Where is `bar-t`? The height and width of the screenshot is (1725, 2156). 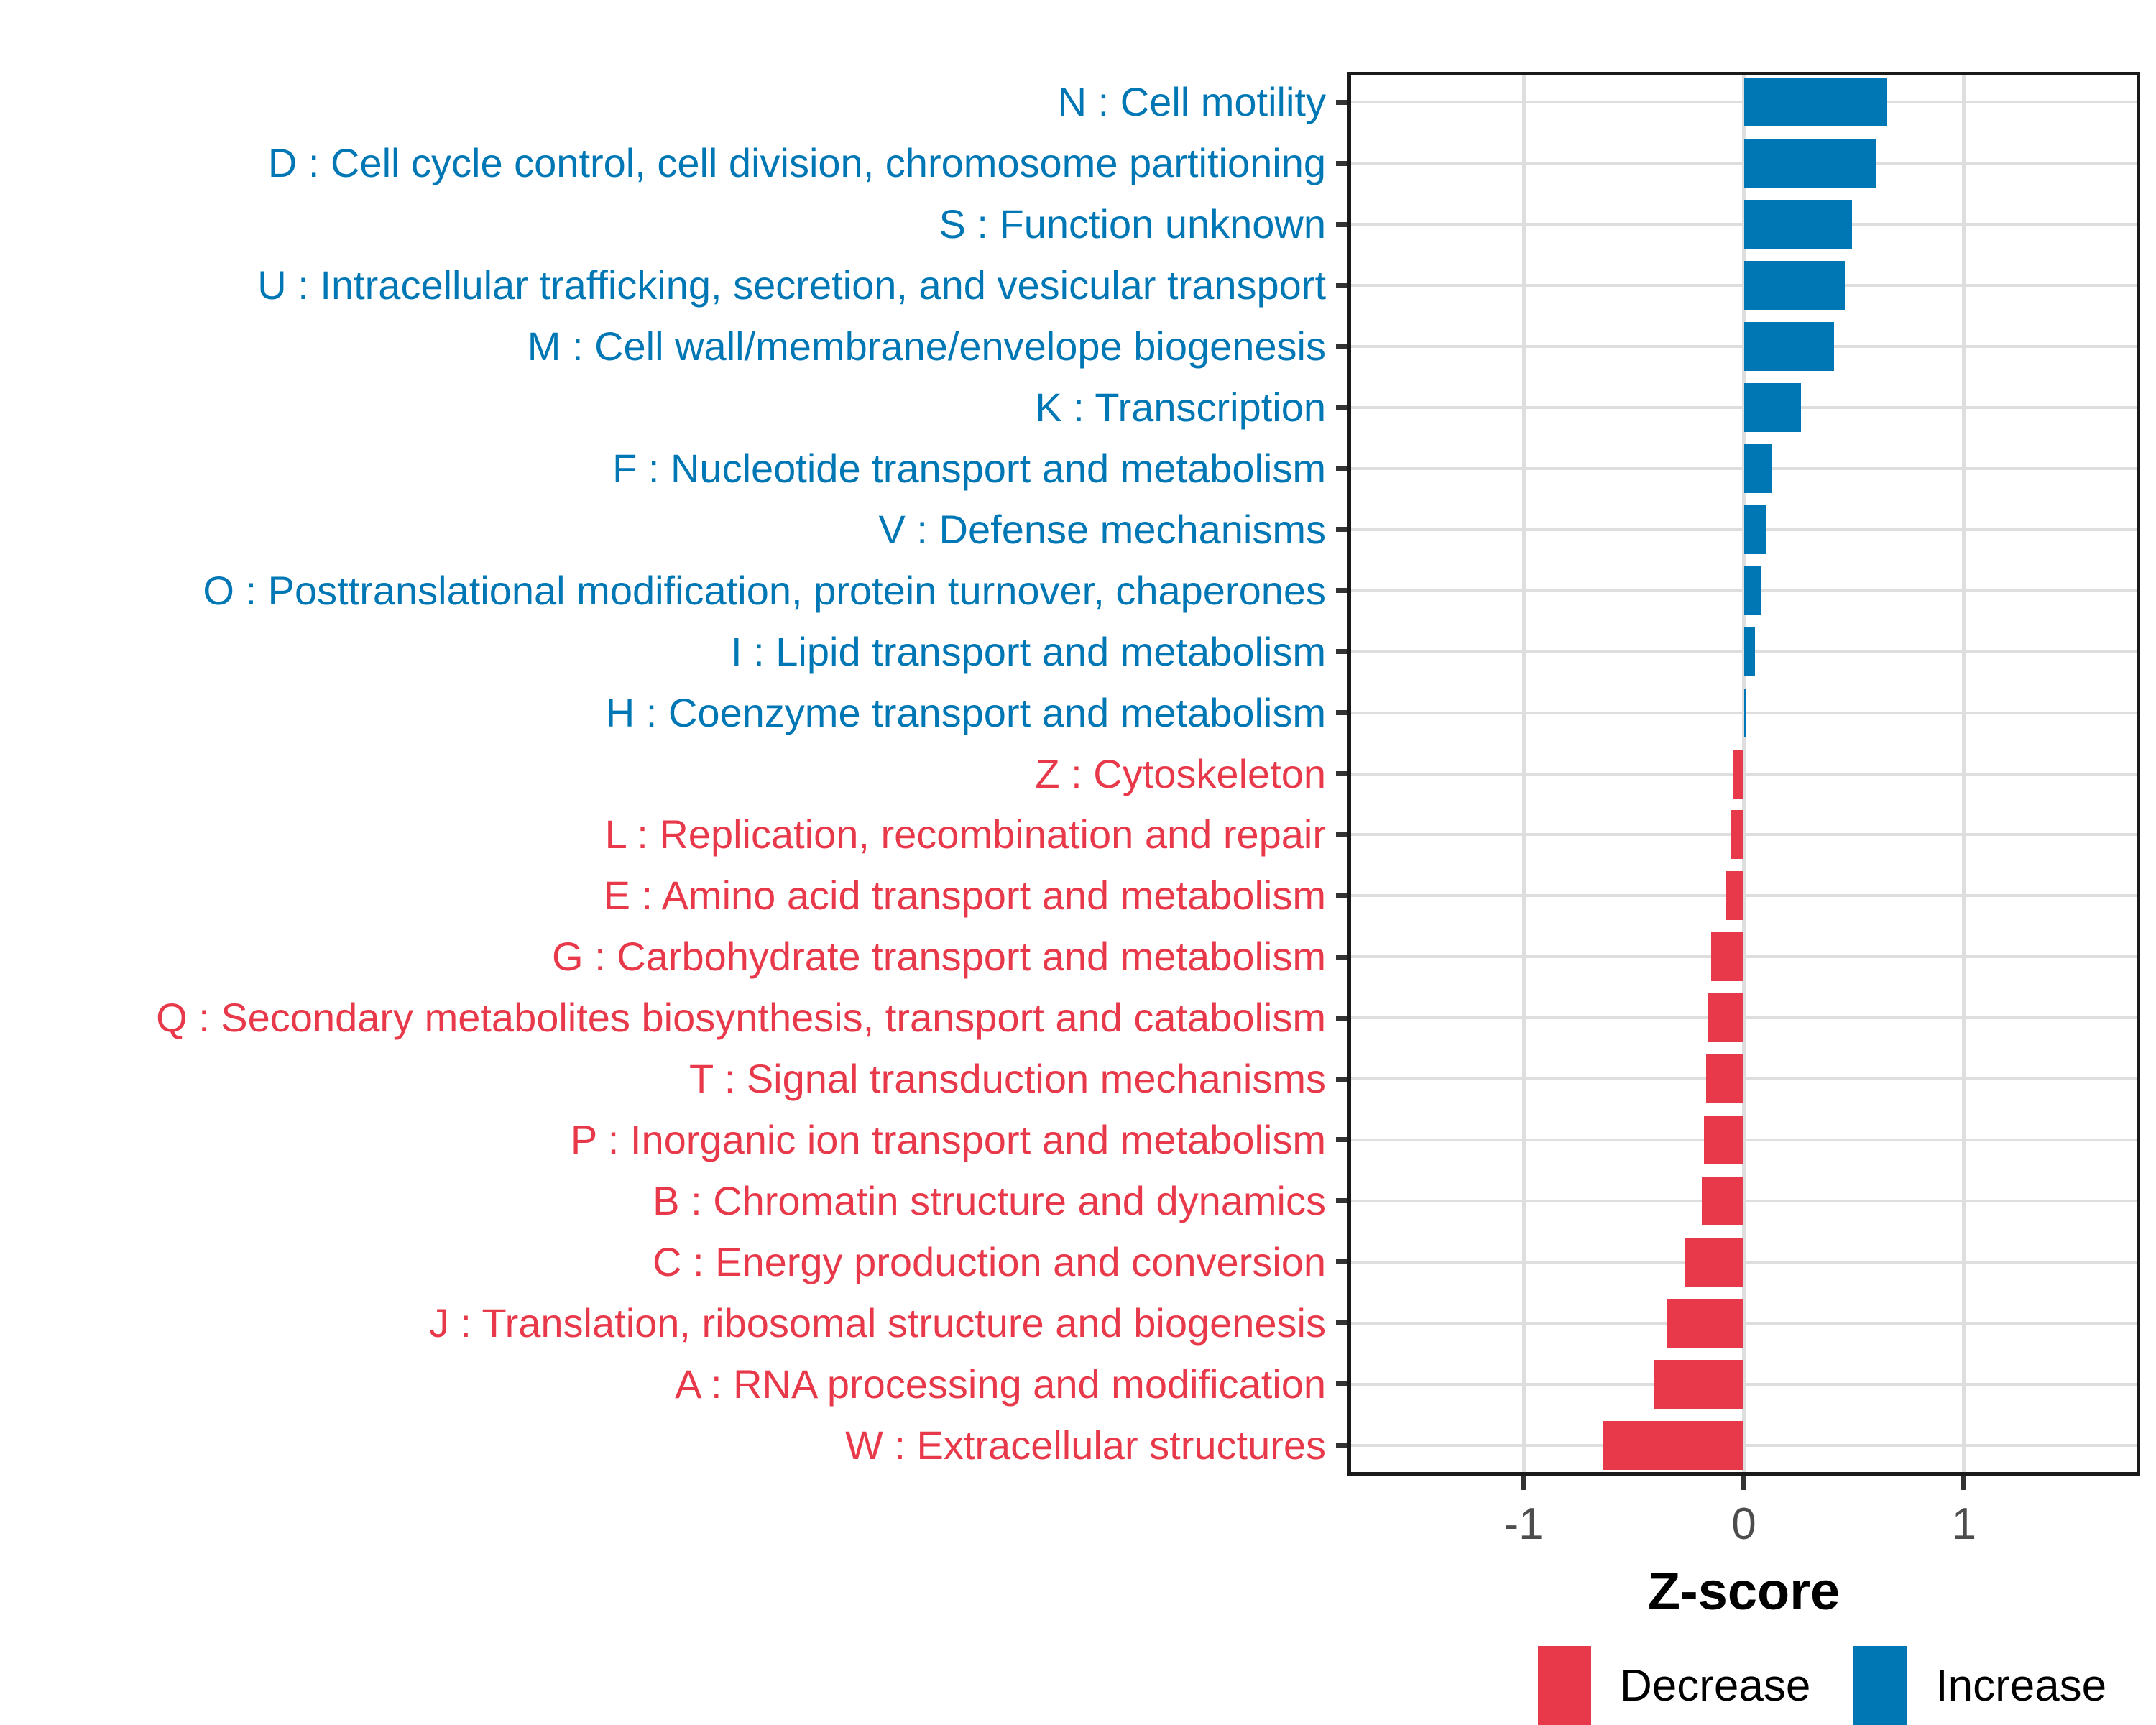 bar-t is located at coordinates (1725, 1079).